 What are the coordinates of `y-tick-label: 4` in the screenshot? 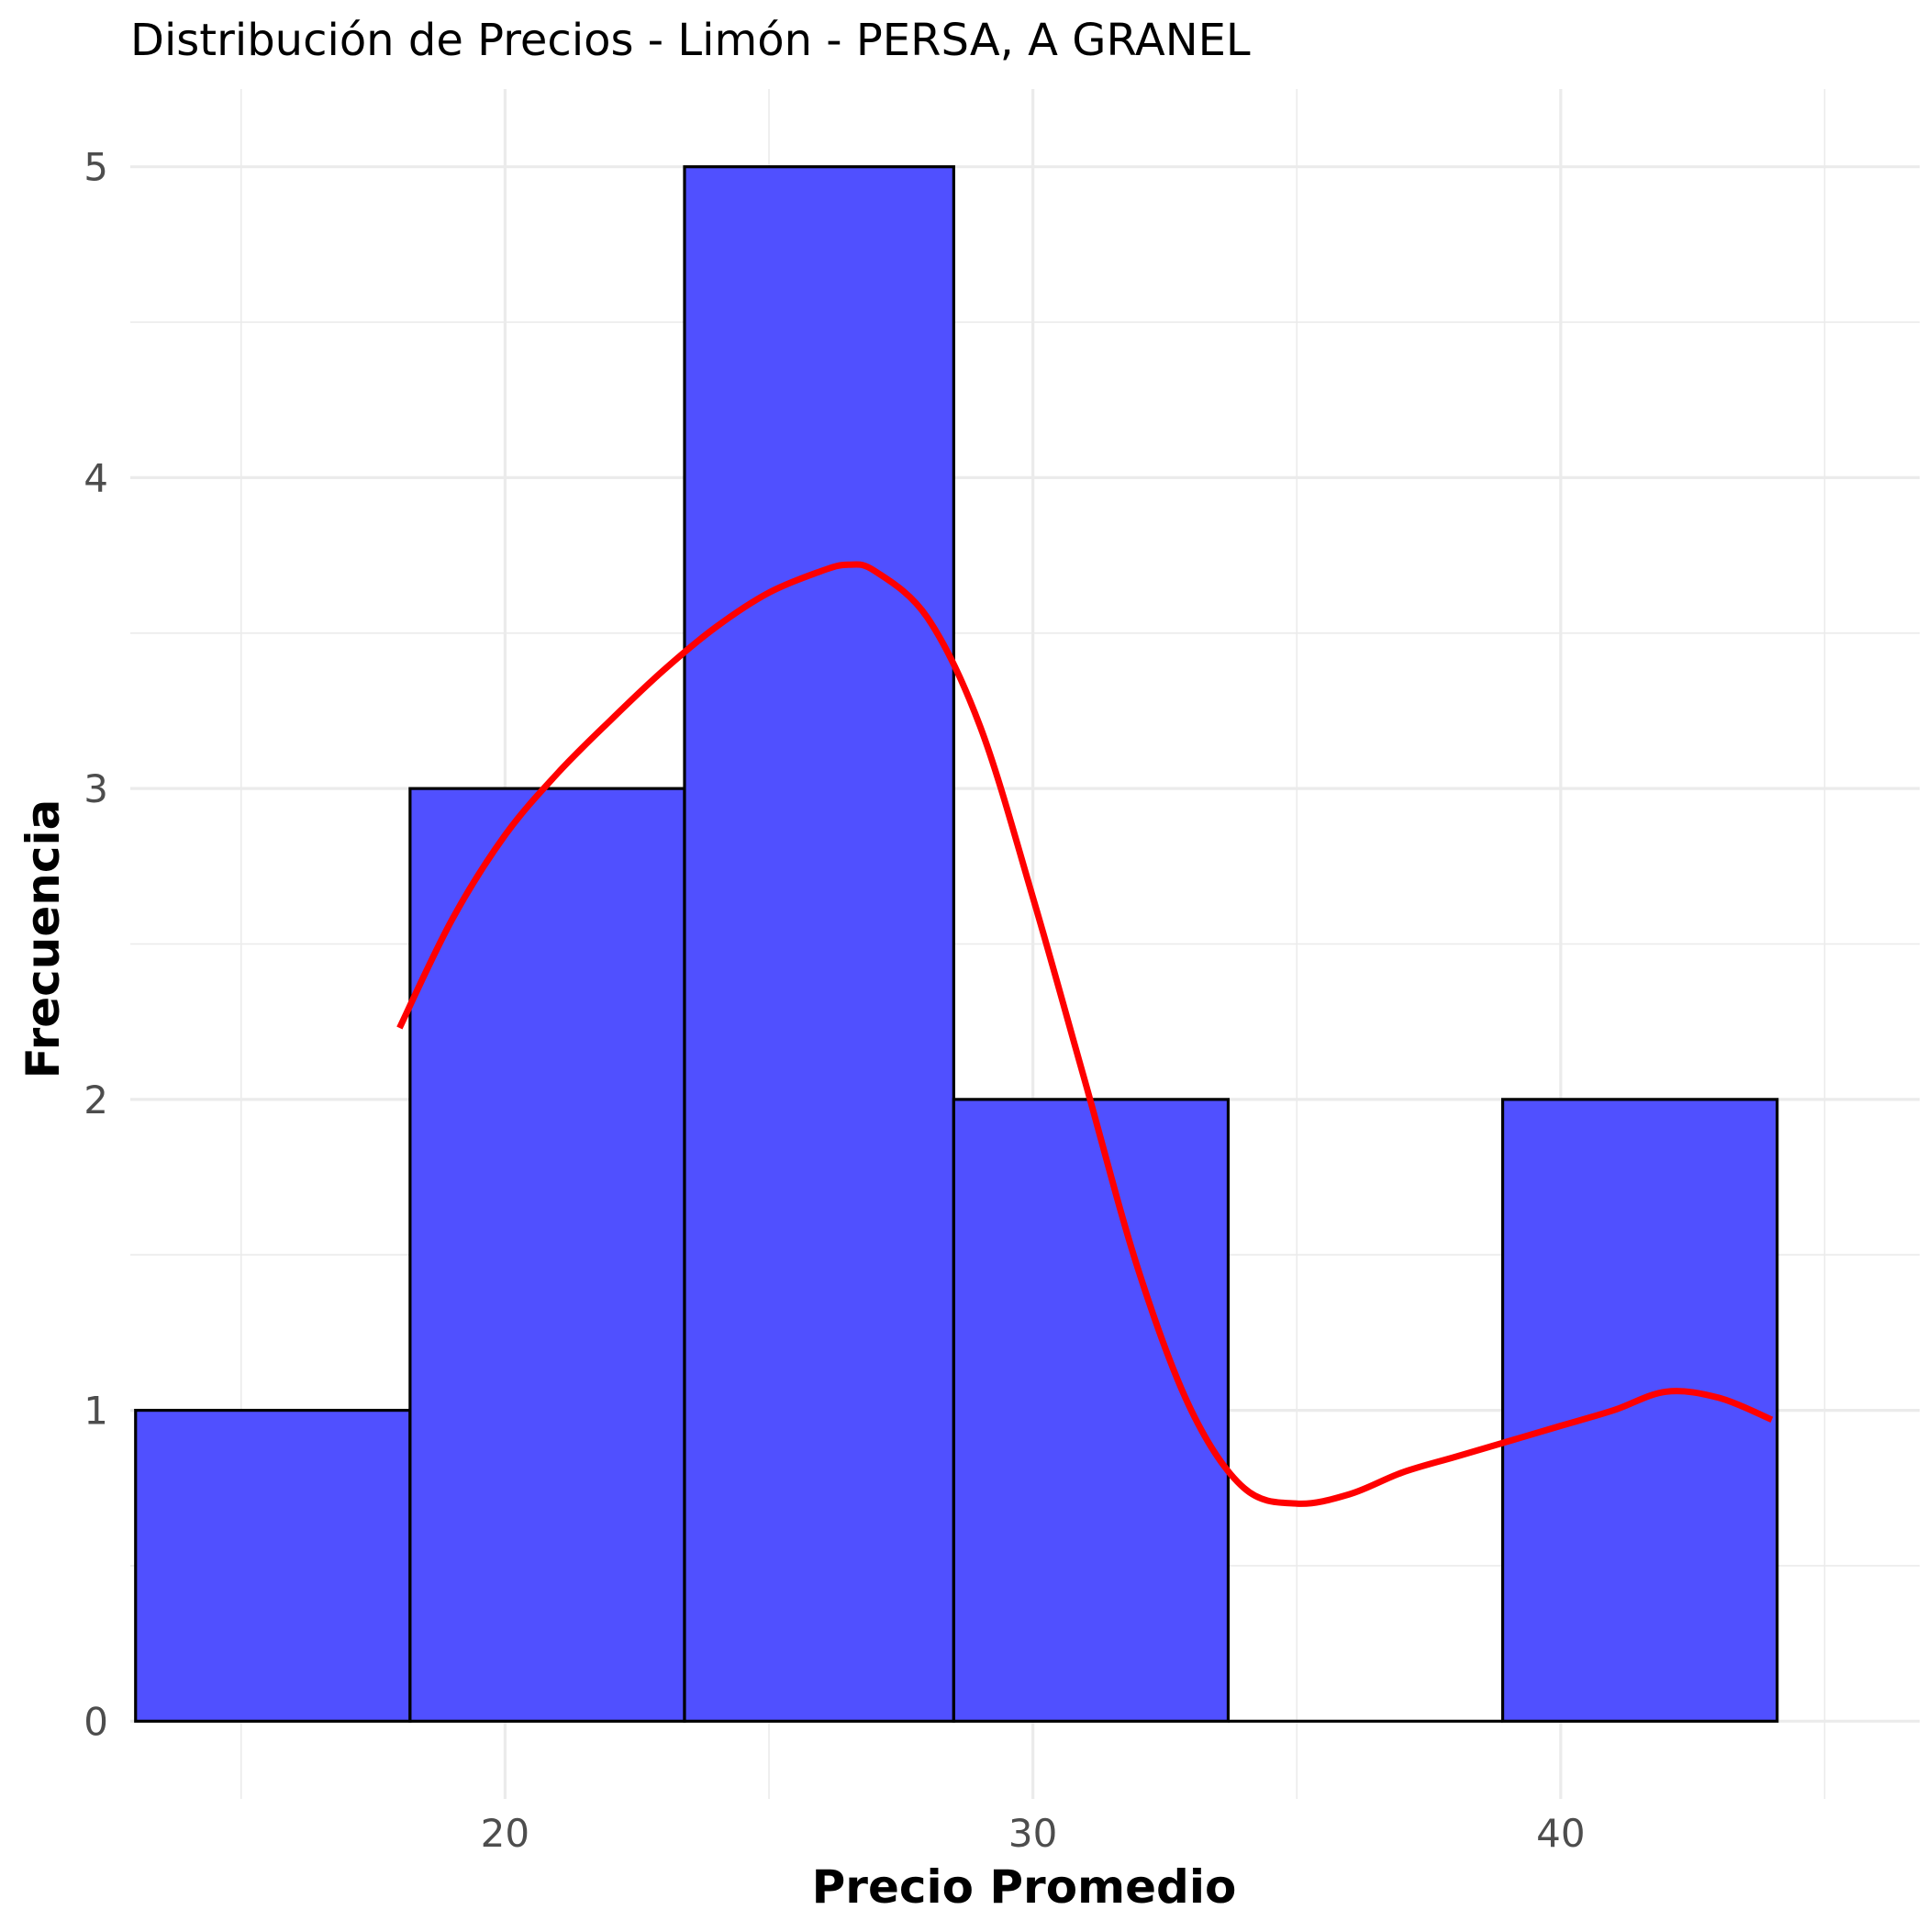 It's located at (96, 478).